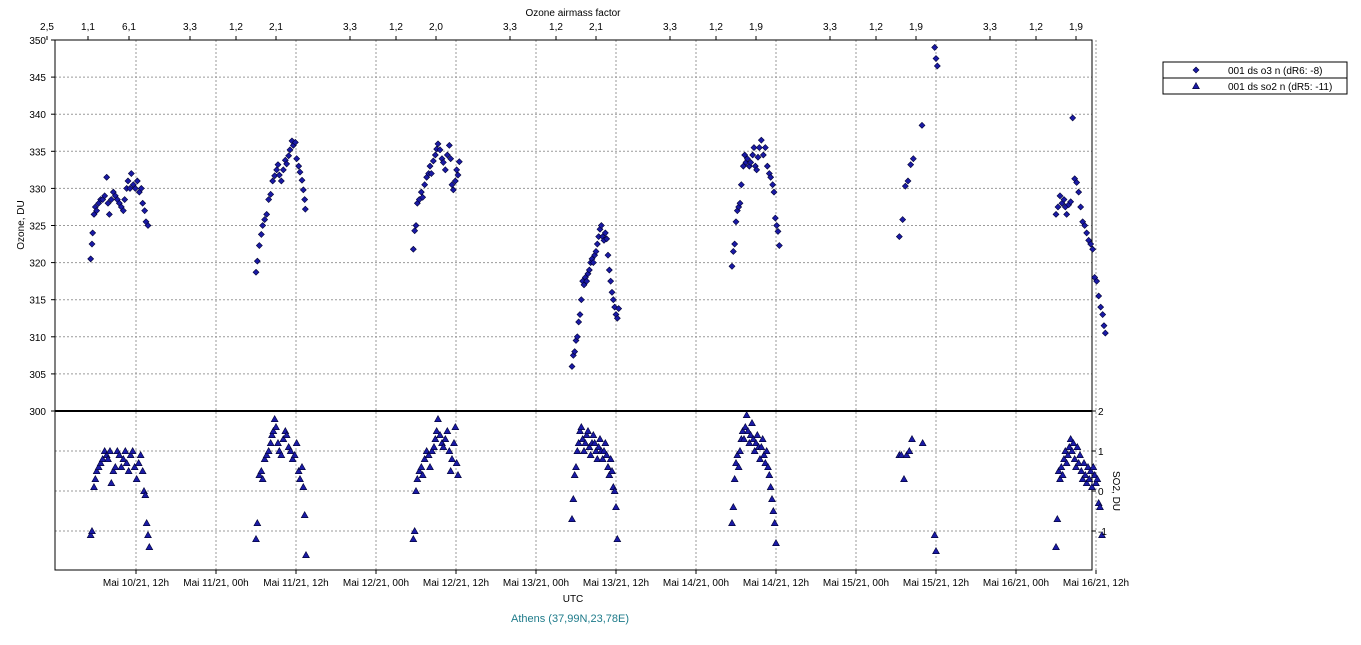 Image resolution: width=1361 pixels, height=645 pixels. Describe the element at coordinates (1101, 492) in the screenshot. I see `so2-y-tick-label: 0` at that location.